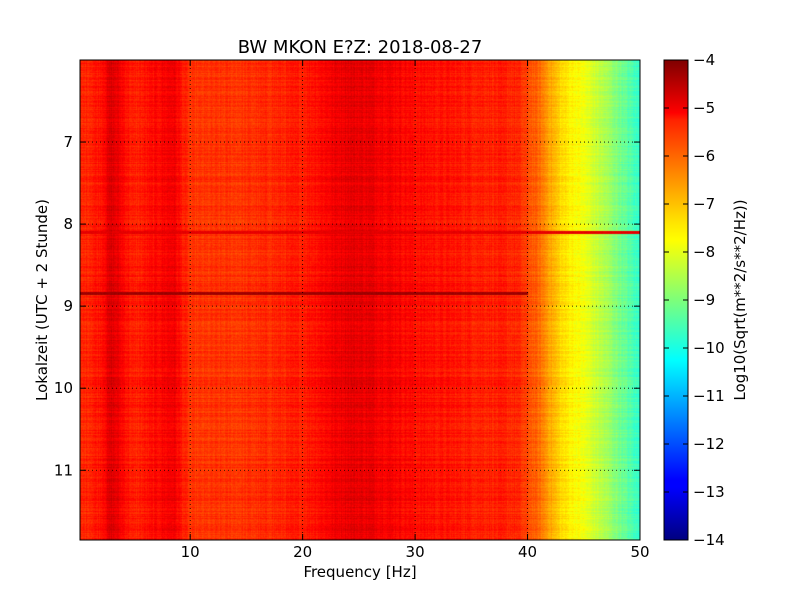 The width and height of the screenshot is (800, 600). What do you see at coordinates (709, 444) in the screenshot?
I see `colorbar-tick-label: −12` at bounding box center [709, 444].